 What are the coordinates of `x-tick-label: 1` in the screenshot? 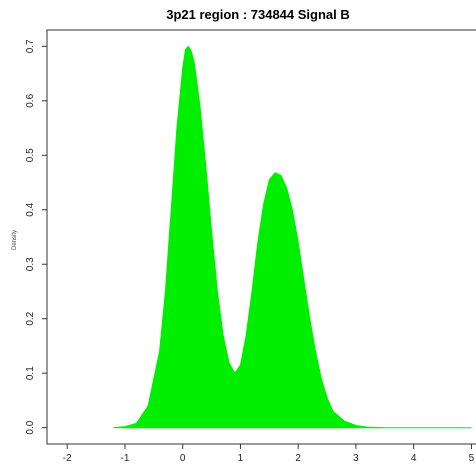 It's located at (241, 458).